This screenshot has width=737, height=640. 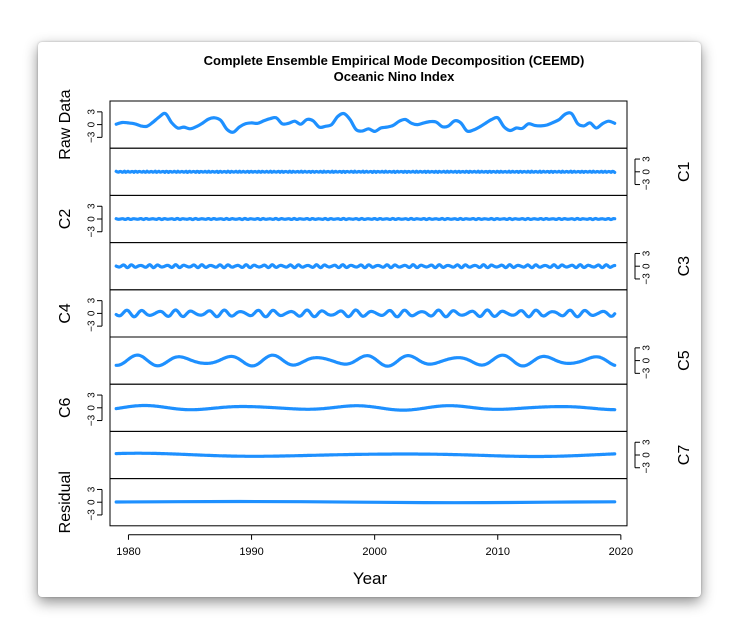 I want to click on panel-label: C4, so click(x=65, y=313).